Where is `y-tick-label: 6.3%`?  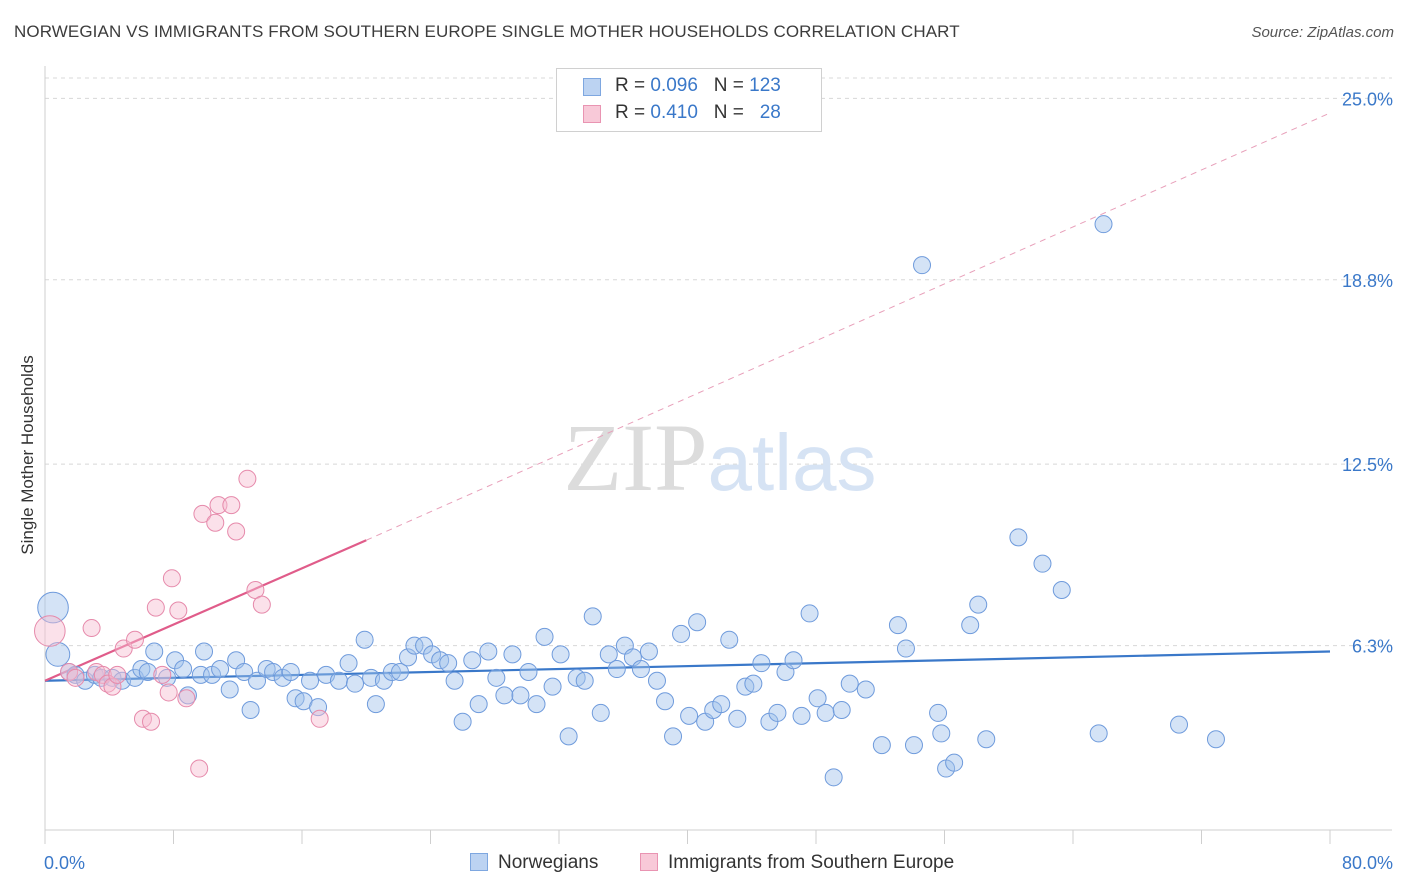
y-tick-label: 6.3% is located at coordinates (1372, 647).